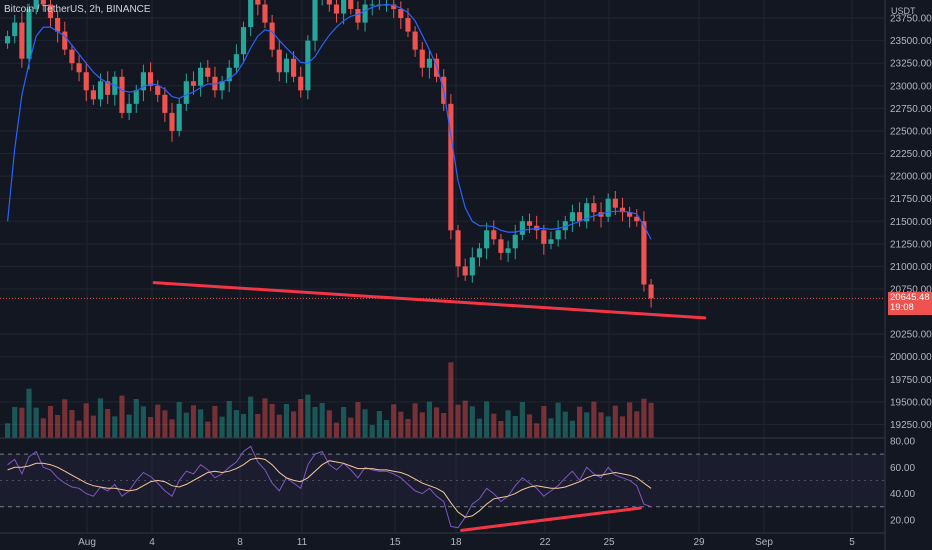  Describe the element at coordinates (911, 41) in the screenshot. I see `price-tick-label: 23500.00` at that location.